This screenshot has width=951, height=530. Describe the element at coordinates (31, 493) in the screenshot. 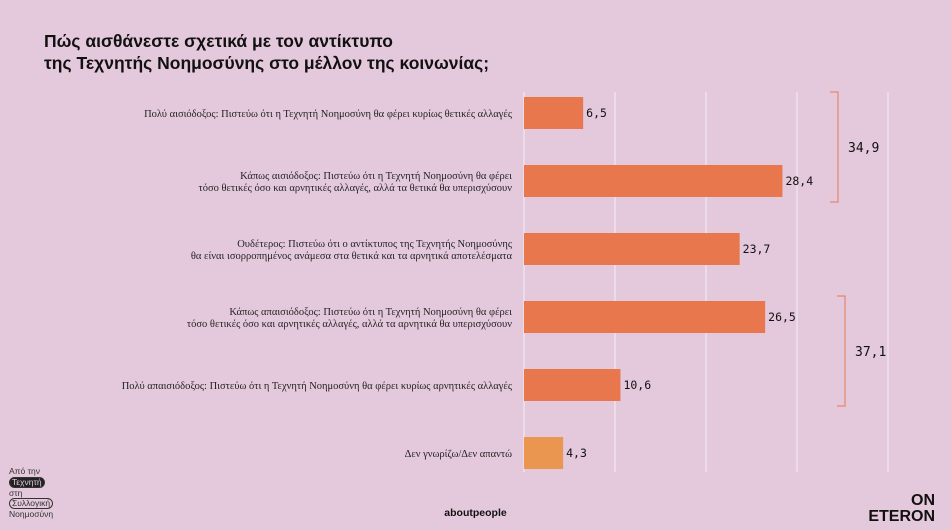

I see `footer-tagline: Από την Τεχνητή στη Συλλογική Νοημοσύνη` at that location.